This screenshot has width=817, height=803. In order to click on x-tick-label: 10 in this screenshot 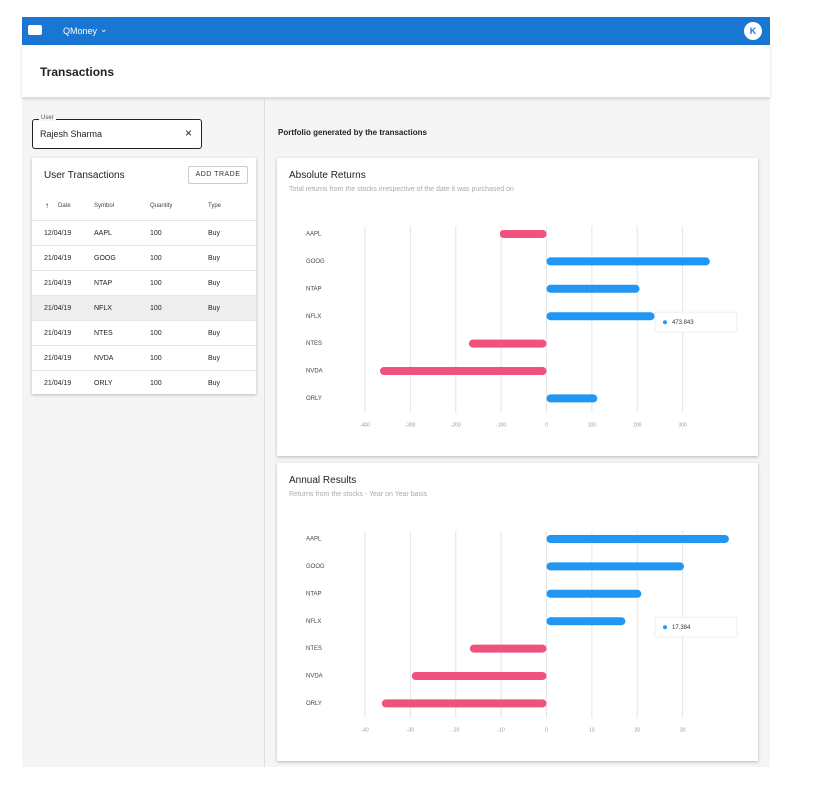, I will do `click(592, 730)`.